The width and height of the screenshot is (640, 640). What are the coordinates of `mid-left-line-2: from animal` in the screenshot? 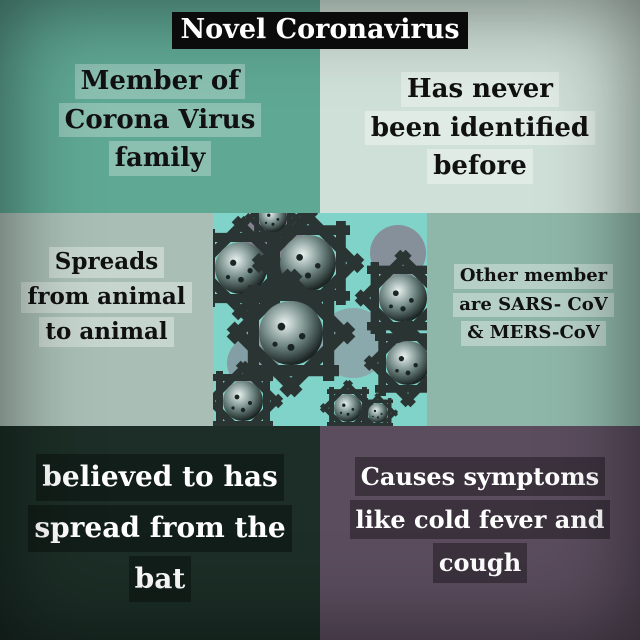 It's located at (106, 297).